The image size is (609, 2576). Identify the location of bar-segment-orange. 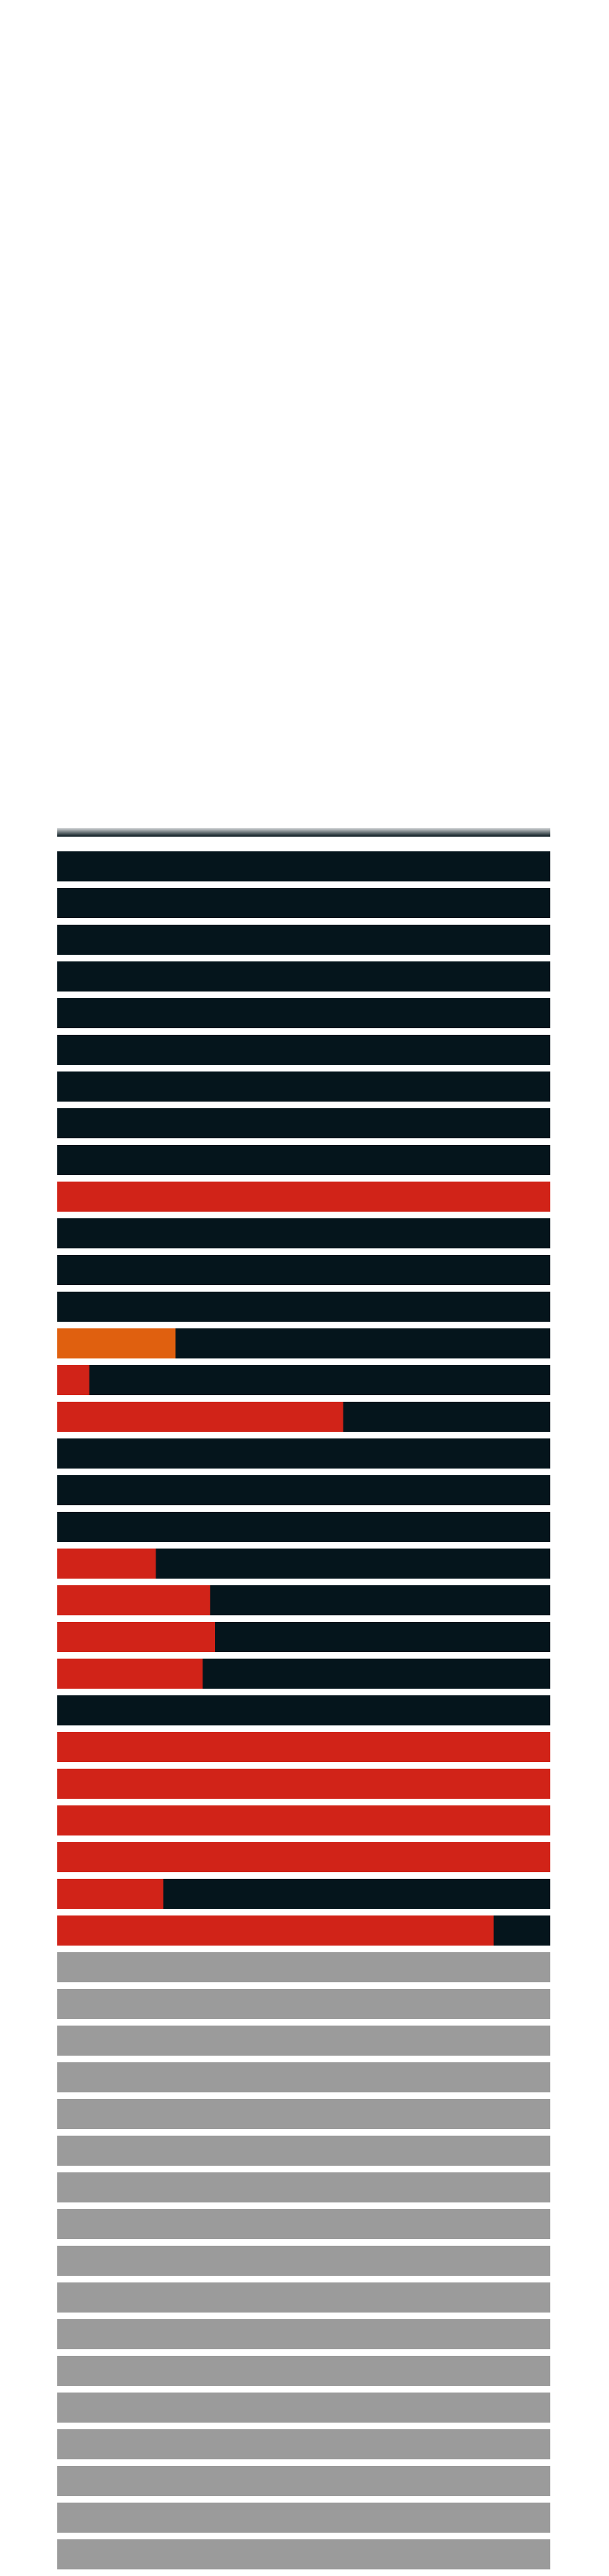
(116, 1343).